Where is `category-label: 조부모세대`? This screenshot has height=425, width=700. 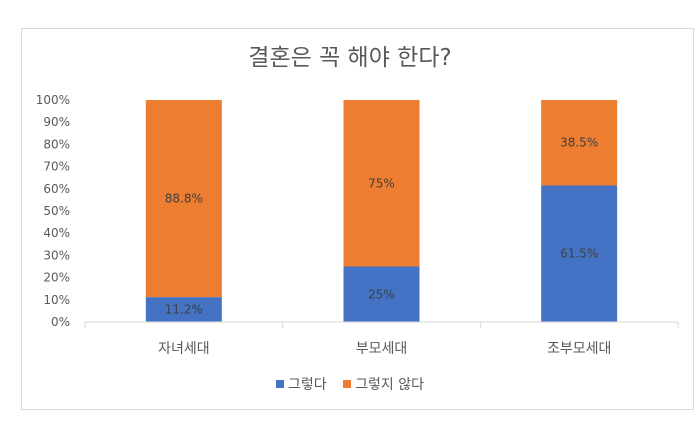
category-label: 조부모세대 is located at coordinates (579, 349).